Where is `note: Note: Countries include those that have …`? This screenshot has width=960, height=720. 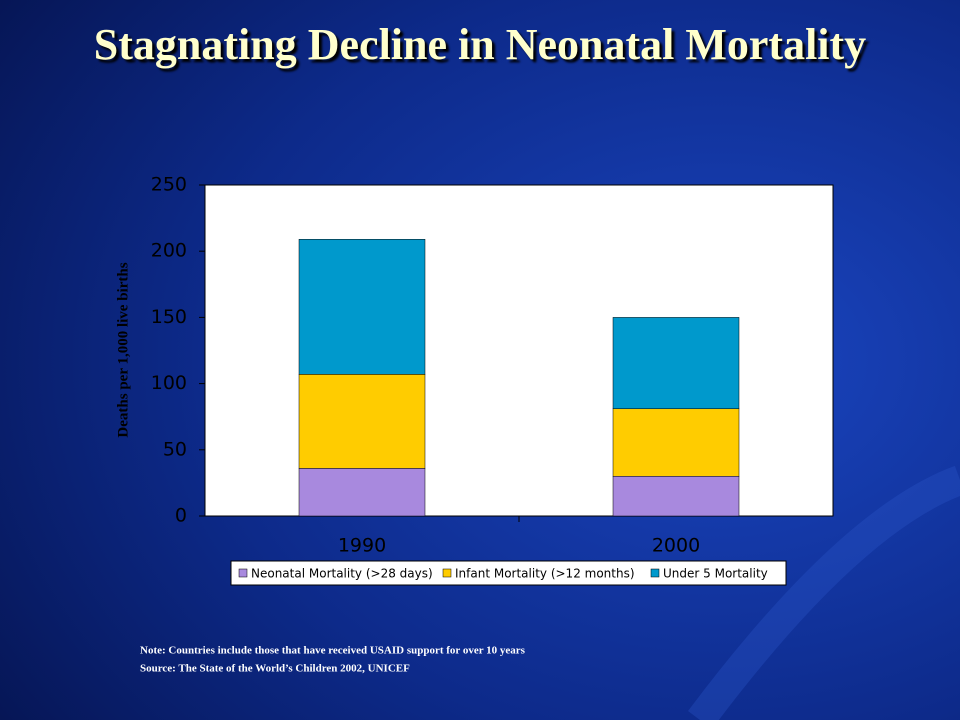
note: Note: Countries include those that have … is located at coordinates (333, 651).